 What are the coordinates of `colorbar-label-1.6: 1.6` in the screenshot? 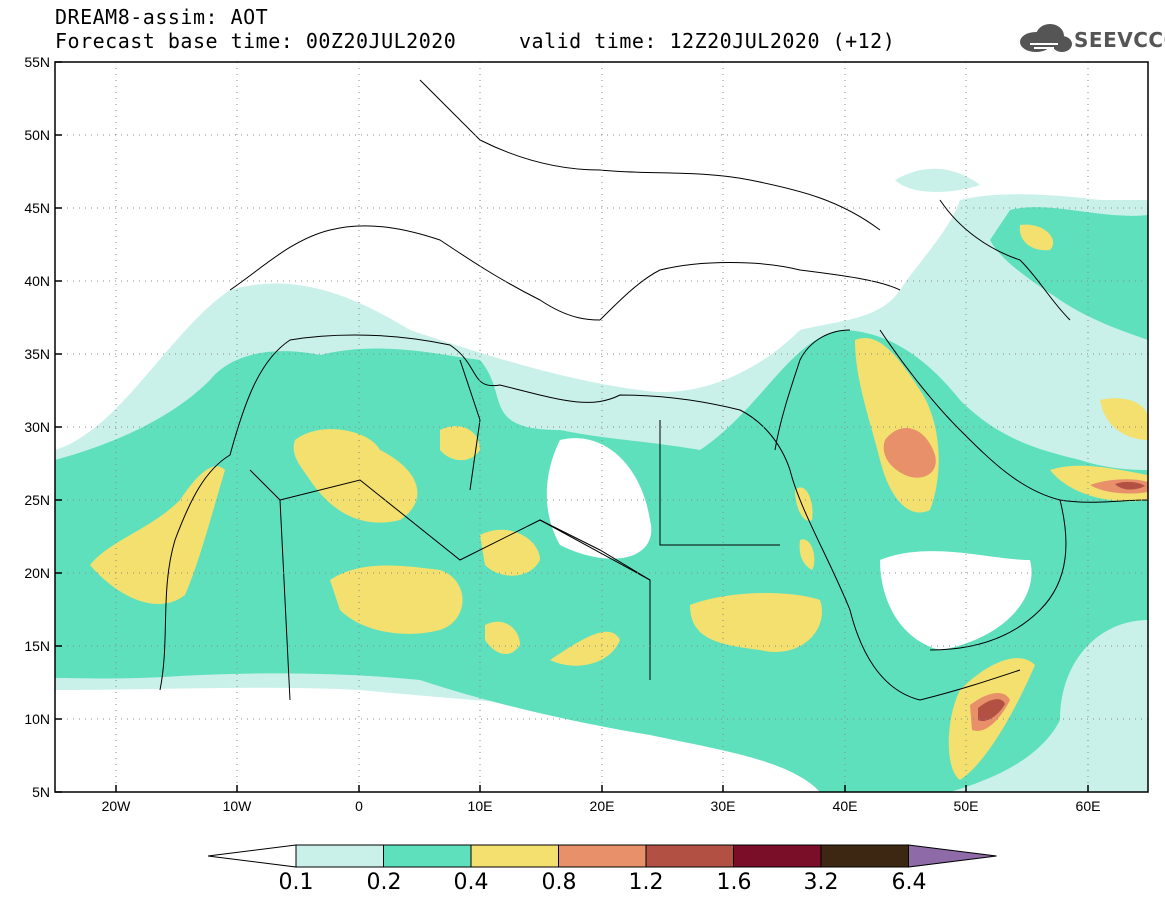 It's located at (734, 882).